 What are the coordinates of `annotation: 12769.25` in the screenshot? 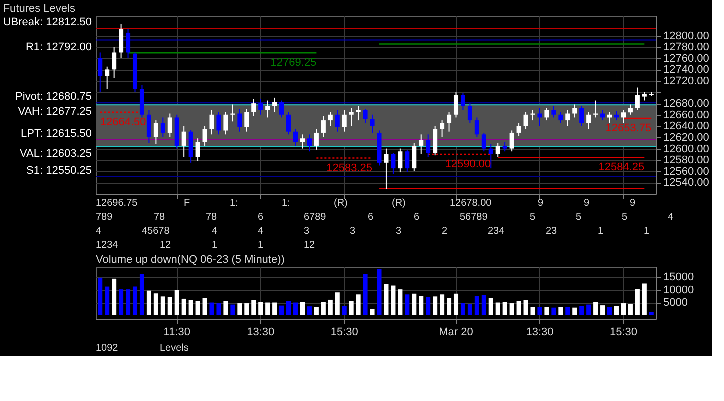 It's located at (293, 63).